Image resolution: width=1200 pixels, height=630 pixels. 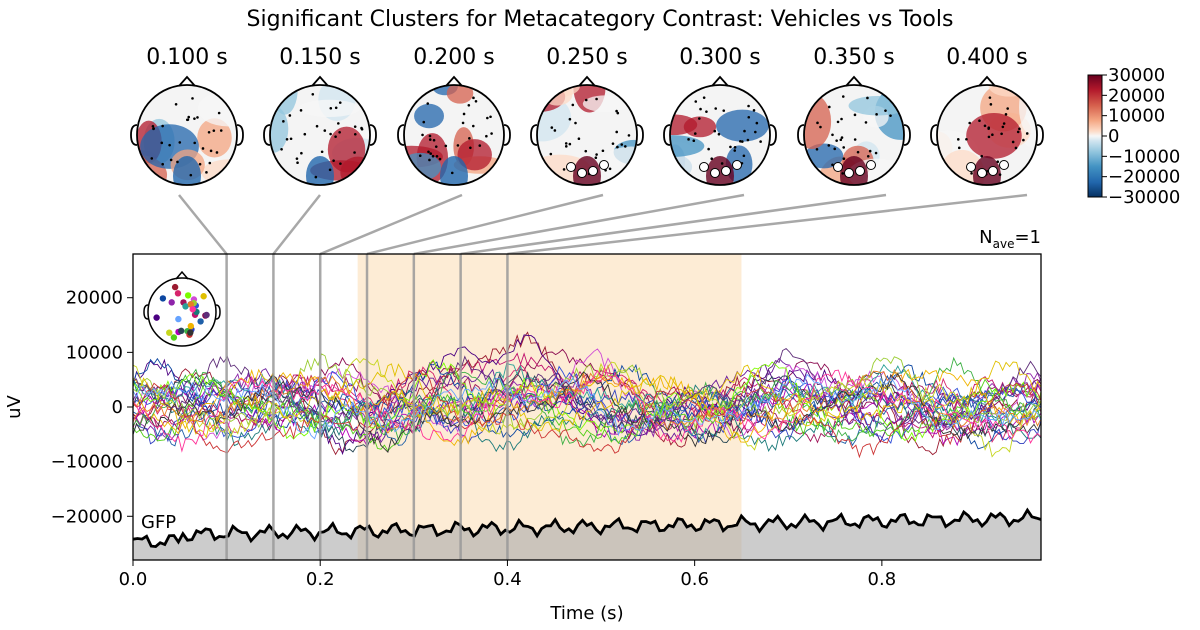 I want to click on x-tick-label: 0.6, so click(x=694, y=579).